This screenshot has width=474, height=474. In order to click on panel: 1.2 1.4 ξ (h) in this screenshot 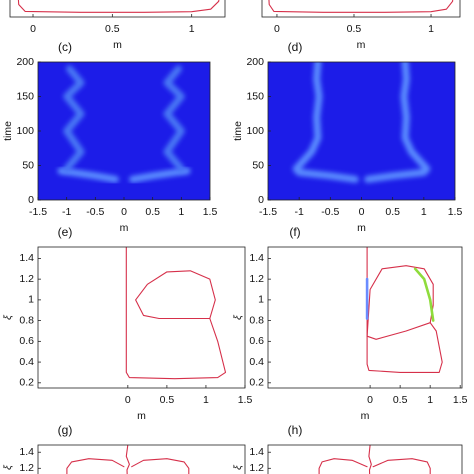, I will do `click(347, 448)`.